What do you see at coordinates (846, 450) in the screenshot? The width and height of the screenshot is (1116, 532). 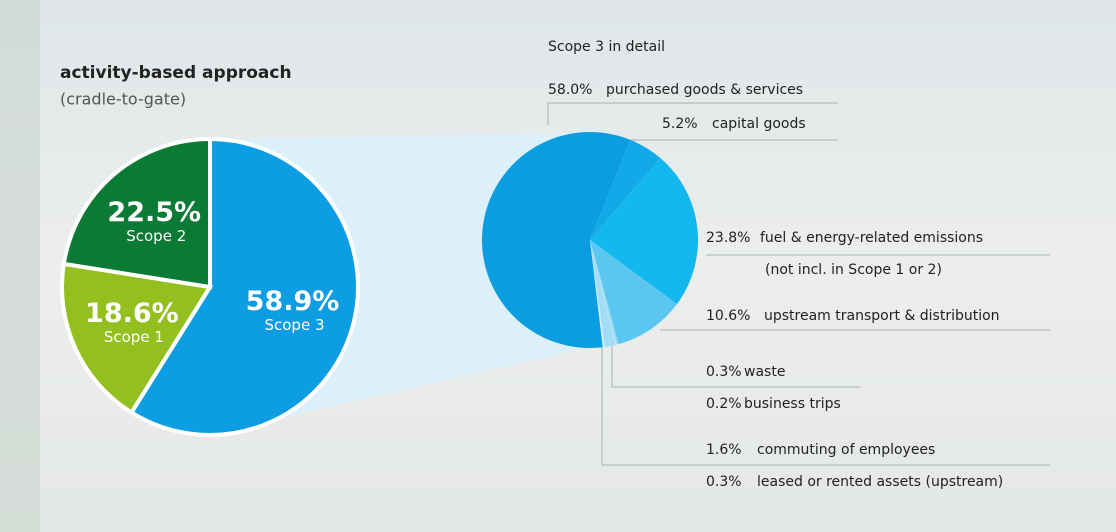 I see `legend-label: commuting of employees` at bounding box center [846, 450].